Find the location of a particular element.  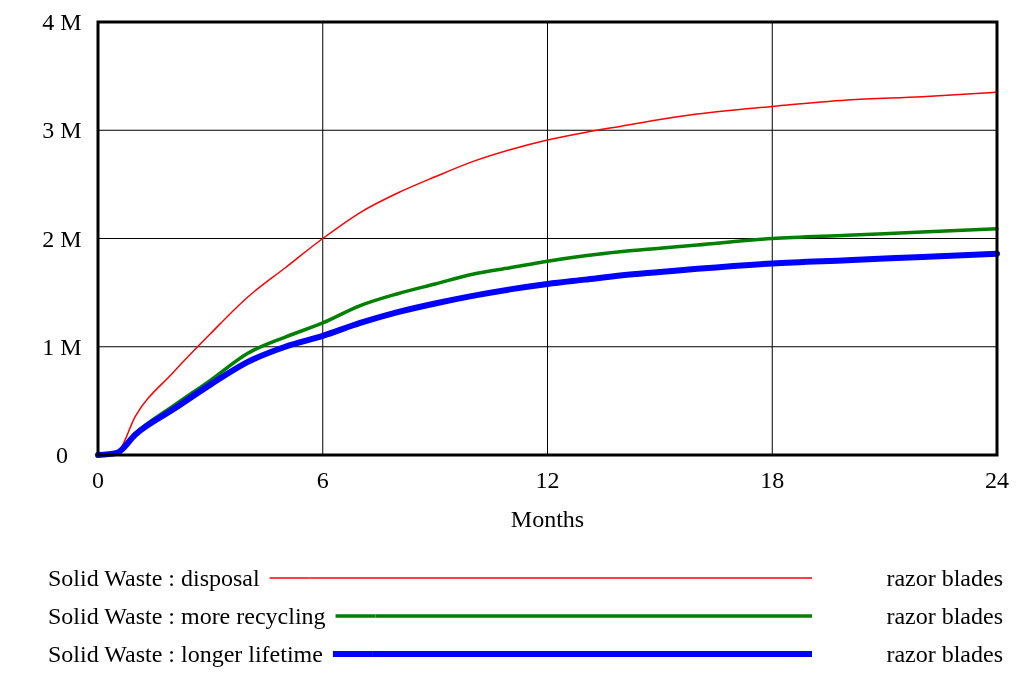

x-tick-label: 24 is located at coordinates (997, 480).